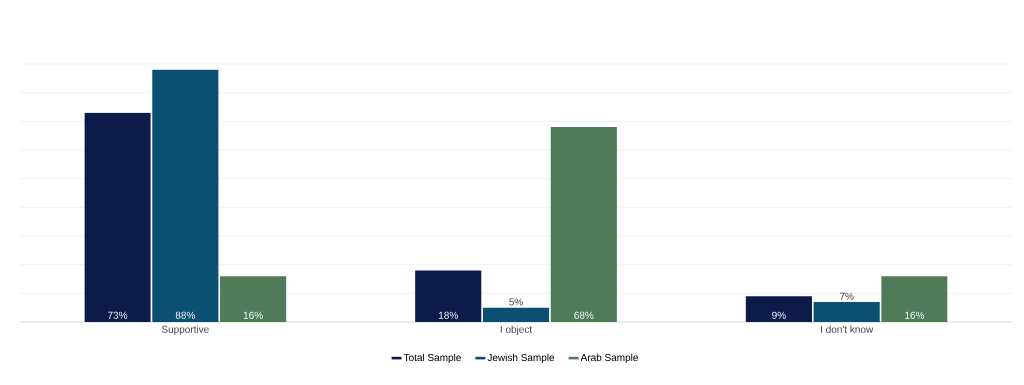 The height and width of the screenshot is (385, 1024). What do you see at coordinates (584, 315) in the screenshot?
I see `data-label: 68%` at bounding box center [584, 315].